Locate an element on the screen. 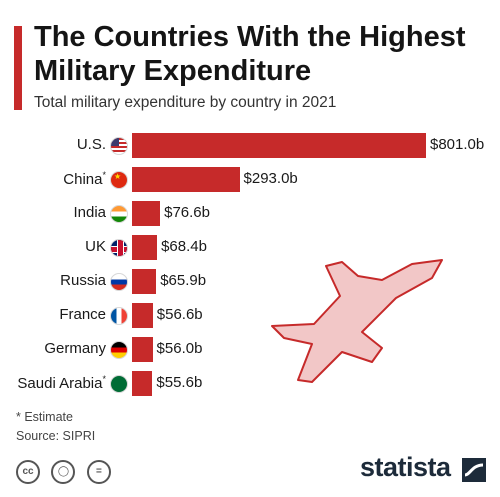 The image size is (500, 497). source-note: Source: SIPRI is located at coordinates (56, 436).